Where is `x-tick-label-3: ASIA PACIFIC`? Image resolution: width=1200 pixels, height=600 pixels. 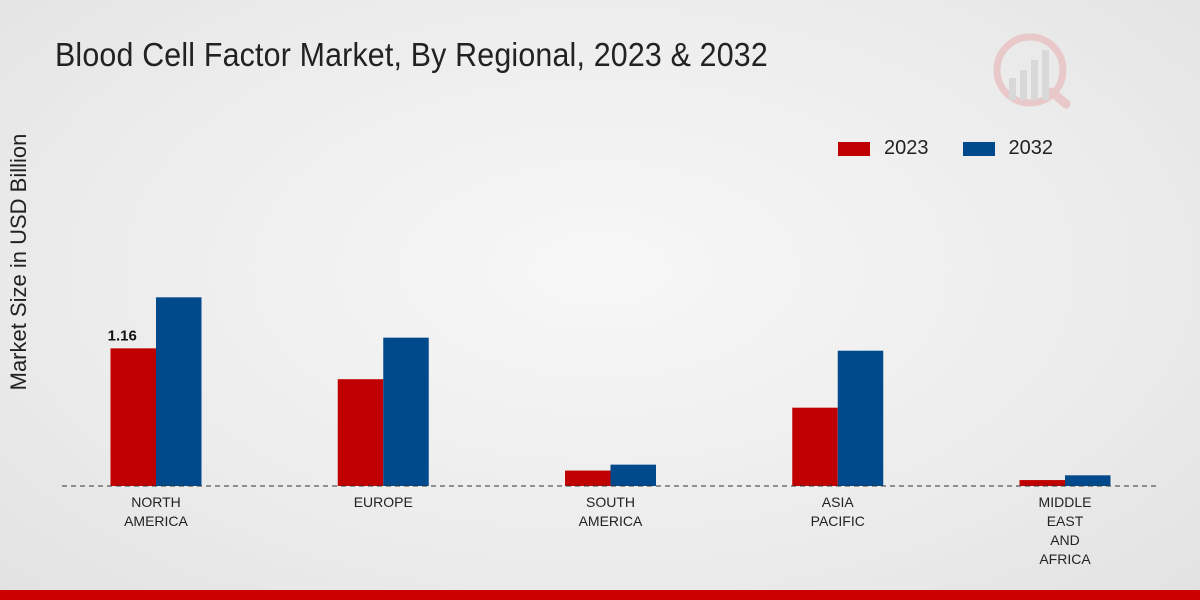
x-tick-label-3: ASIA PACIFIC is located at coordinates (838, 511).